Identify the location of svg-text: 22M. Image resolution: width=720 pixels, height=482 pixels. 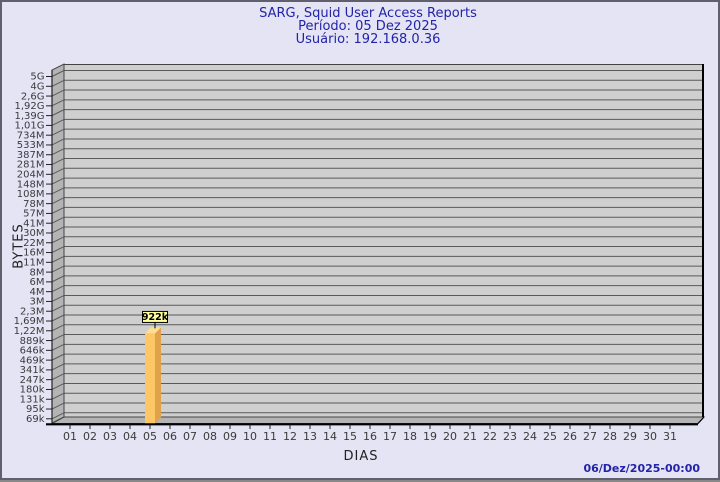
(33, 243).